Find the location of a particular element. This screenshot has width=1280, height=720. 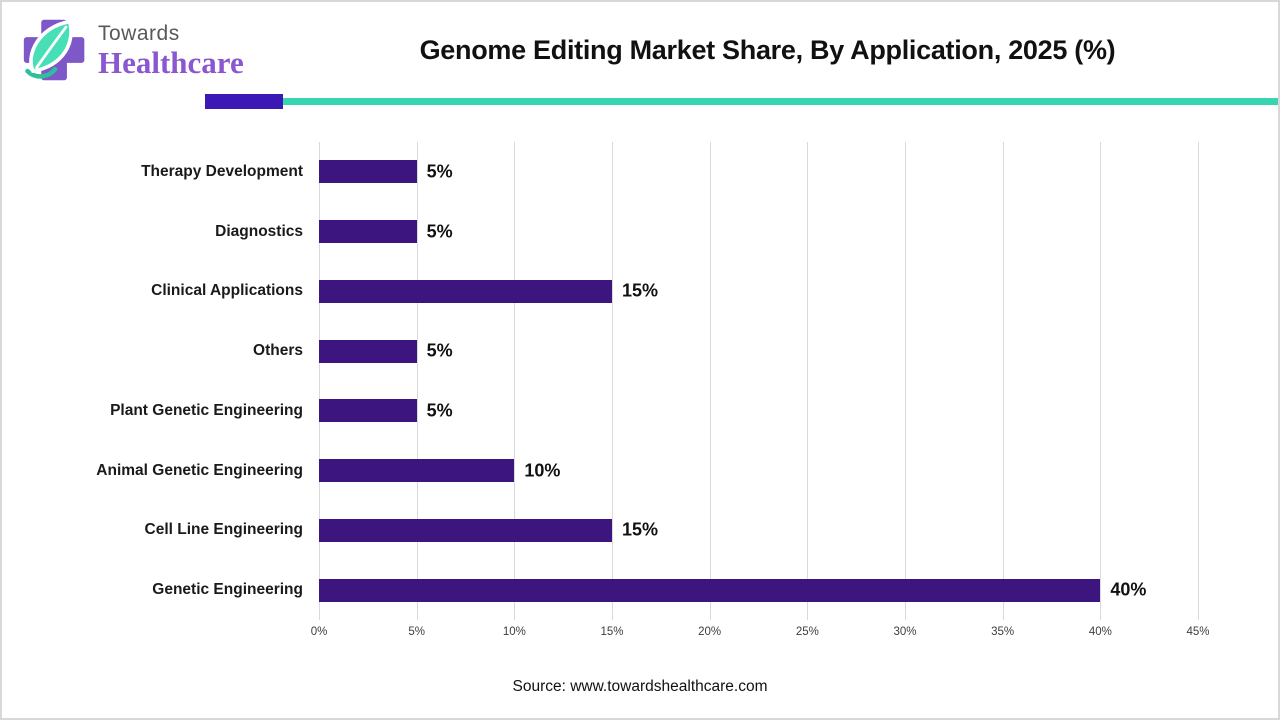

logo-towards: Towards is located at coordinates (139, 33).